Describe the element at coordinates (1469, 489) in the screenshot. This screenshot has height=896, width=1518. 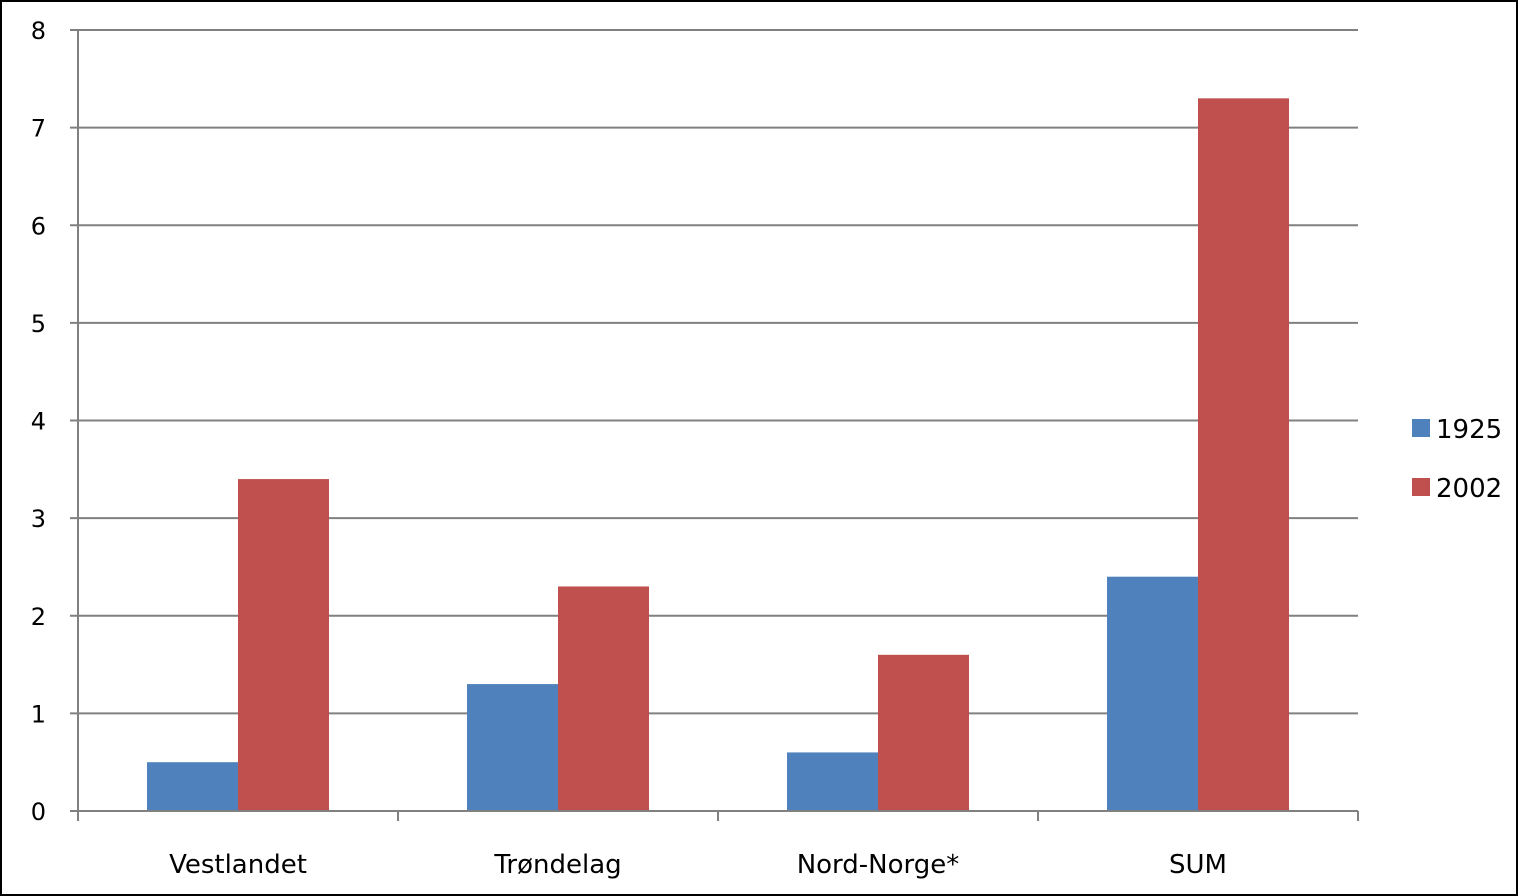
I see `legend-label-2002: 2002` at that location.